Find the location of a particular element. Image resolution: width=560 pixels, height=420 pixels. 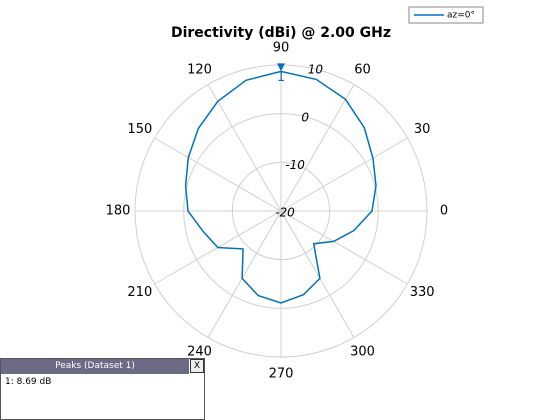

close-button: X is located at coordinates (197, 366).